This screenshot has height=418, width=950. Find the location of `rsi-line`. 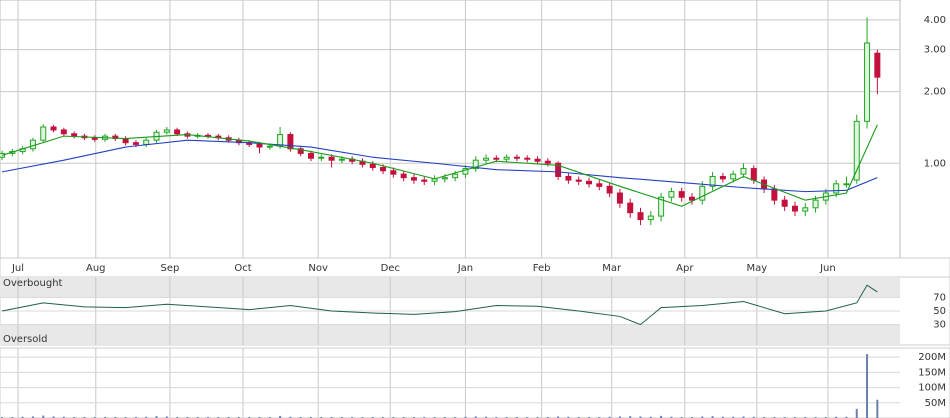

rsi-line is located at coordinates (439, 305).